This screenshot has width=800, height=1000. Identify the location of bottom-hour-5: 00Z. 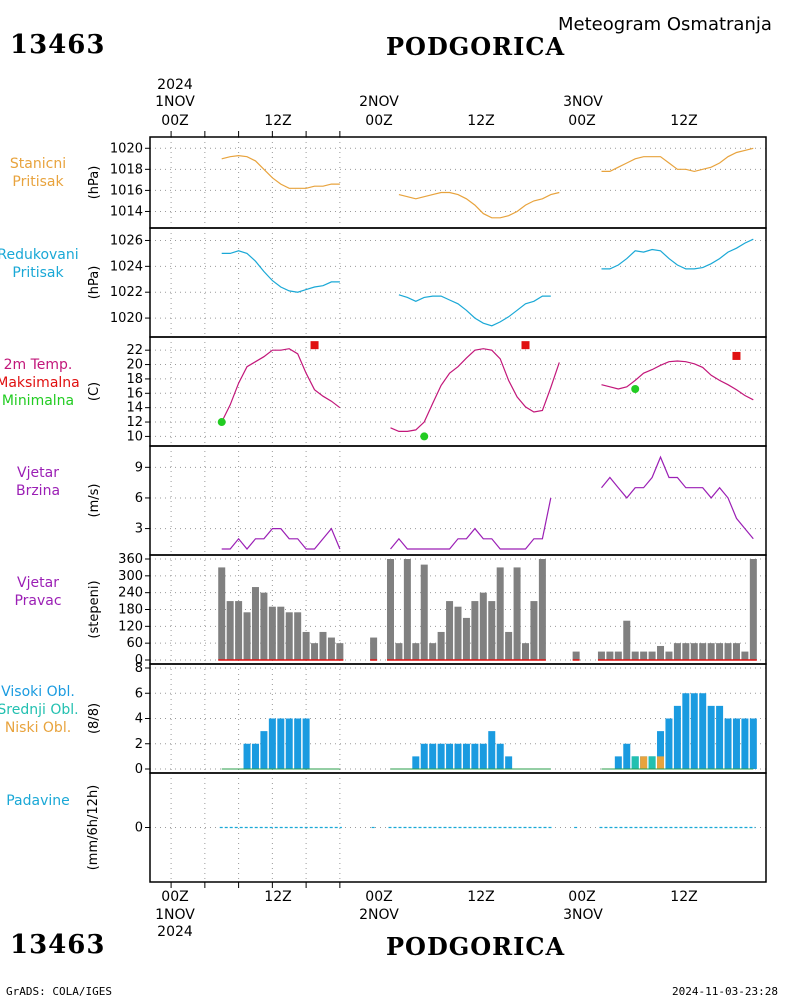
(582, 897).